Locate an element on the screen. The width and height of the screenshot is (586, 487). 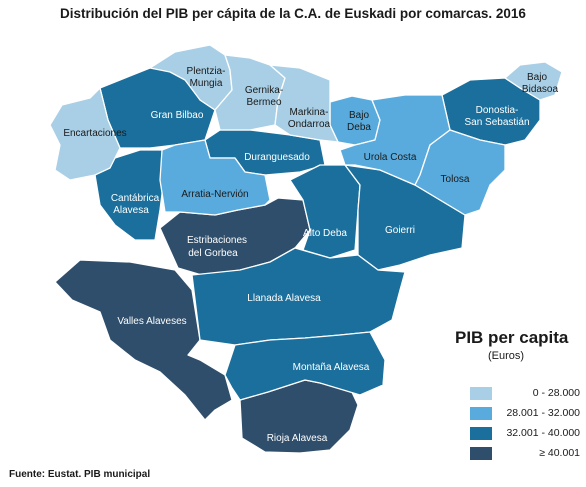
svg-text: Markina- is located at coordinates (309, 112).